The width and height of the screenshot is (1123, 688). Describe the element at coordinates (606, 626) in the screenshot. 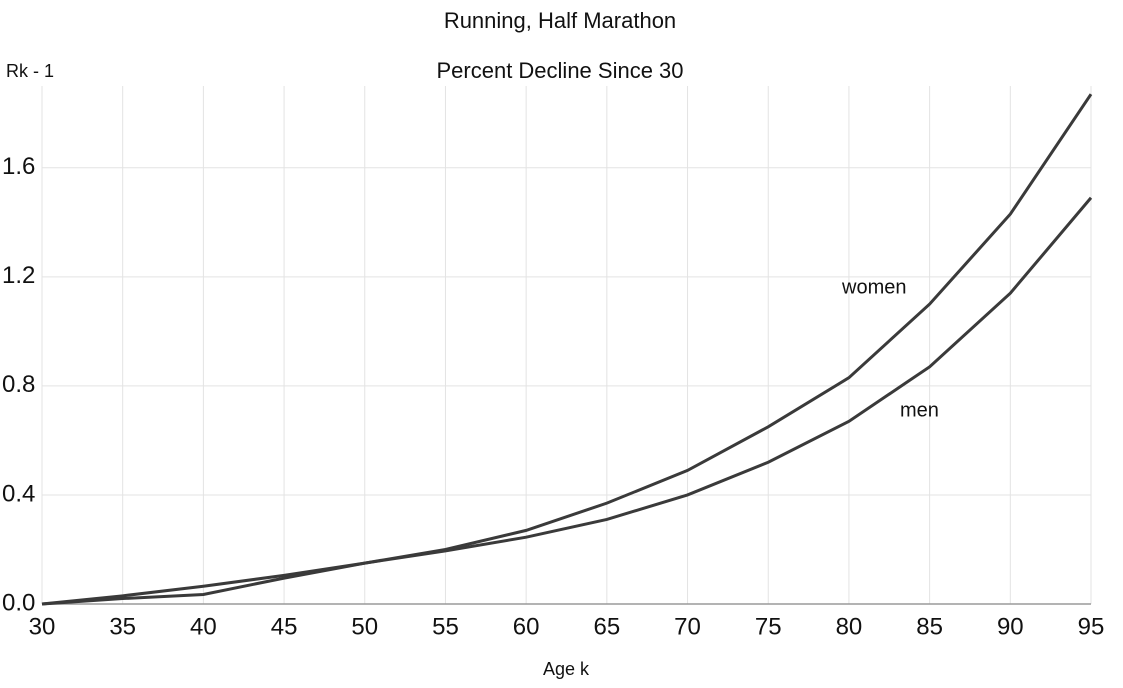

I see `x-tick-label: 65` at that location.